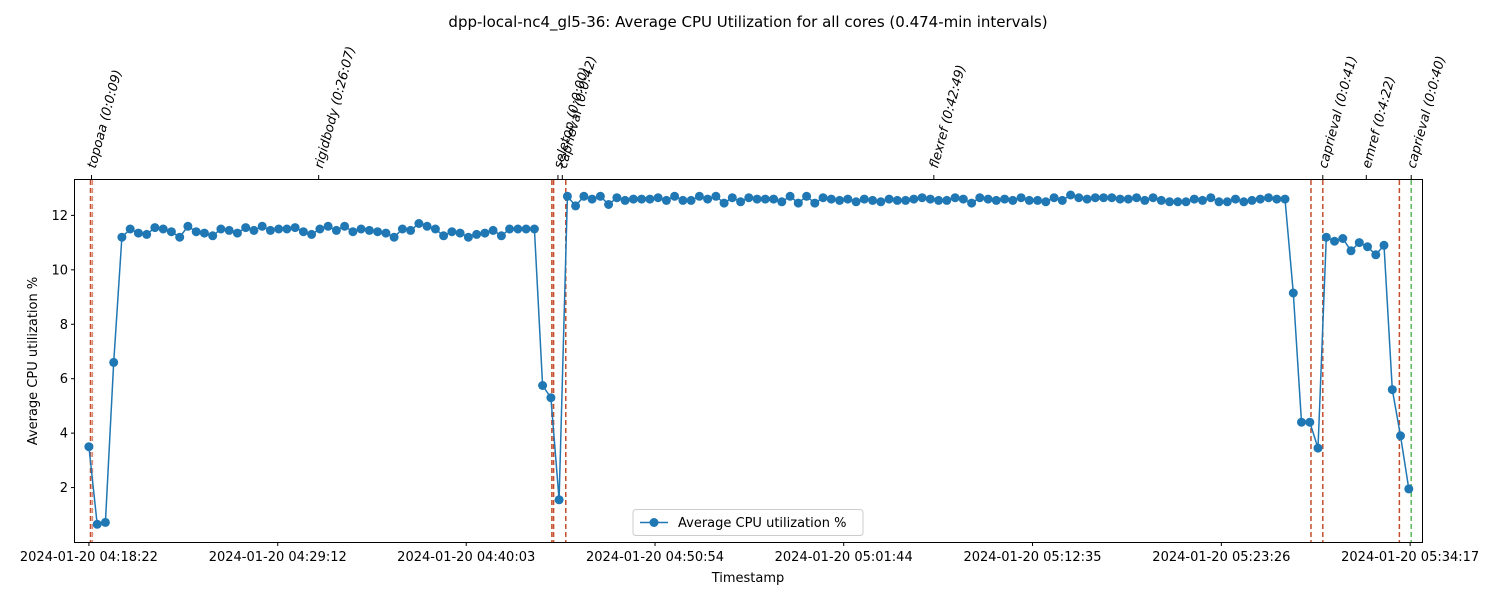 This screenshot has height=600, width=1500. Describe the element at coordinates (59, 216) in the screenshot. I see `y-tick-label: 12` at that location.